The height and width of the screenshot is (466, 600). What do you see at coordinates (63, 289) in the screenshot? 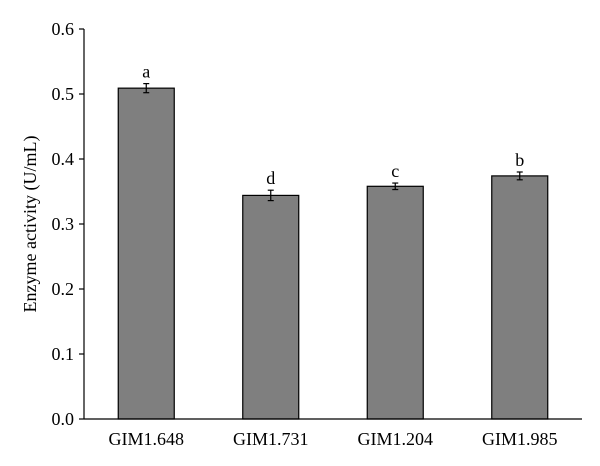
I see `y-tick-label: 0.2` at bounding box center [63, 289].